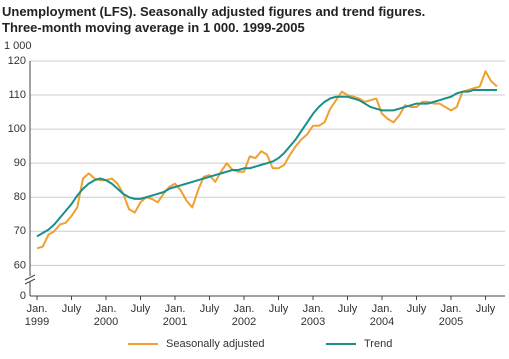 The width and height of the screenshot is (509, 359). I want to click on legend-label: Trend, so click(378, 344).